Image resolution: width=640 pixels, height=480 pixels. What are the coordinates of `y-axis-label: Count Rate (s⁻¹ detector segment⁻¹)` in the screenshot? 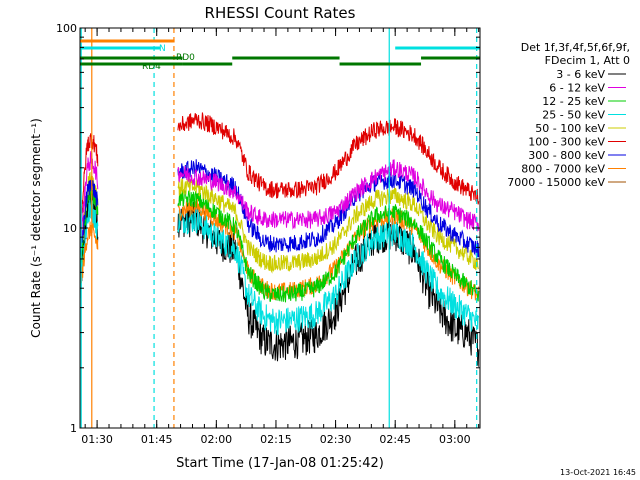 It's located at (36, 228).